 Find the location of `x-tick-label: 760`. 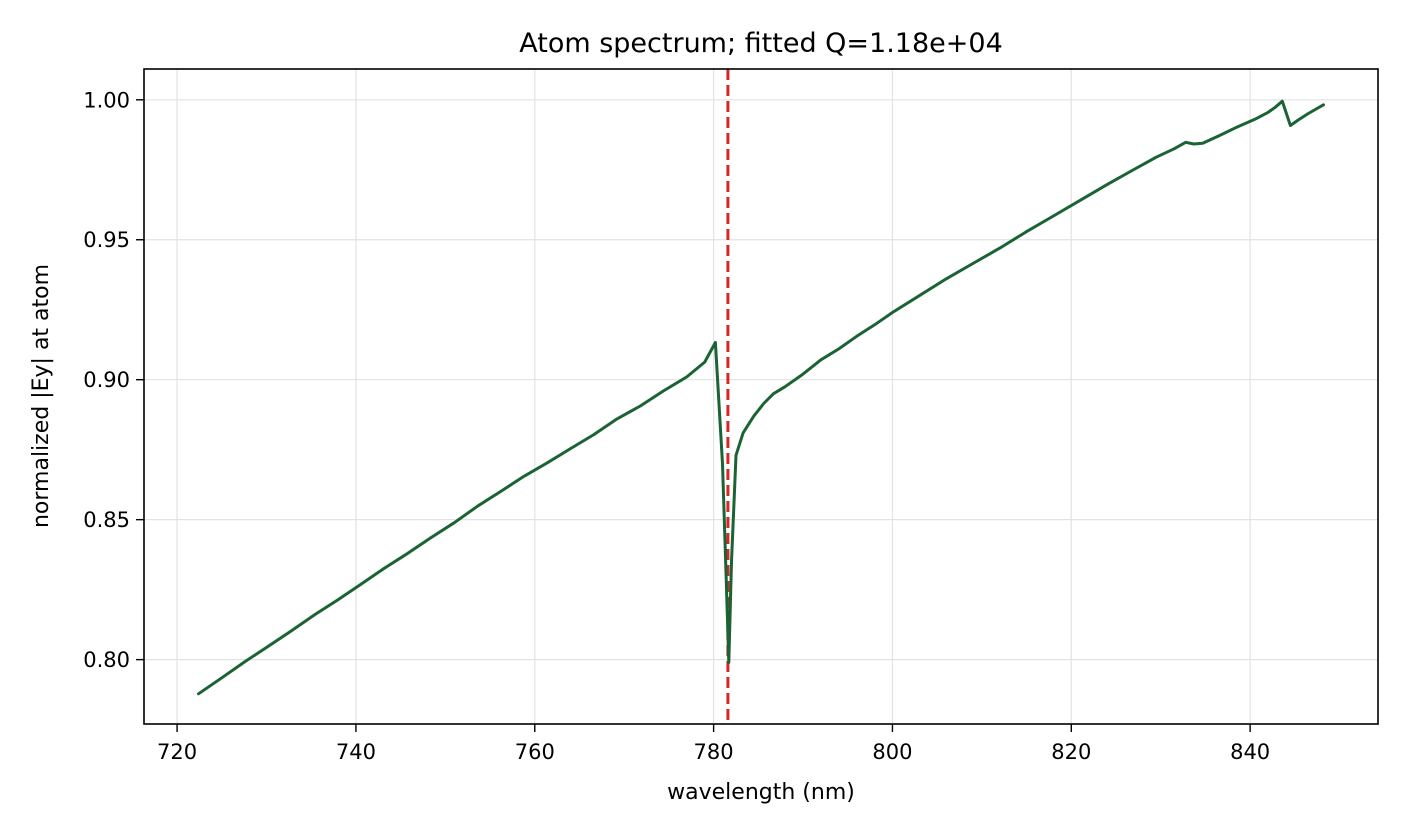

x-tick-label: 760 is located at coordinates (535, 752).